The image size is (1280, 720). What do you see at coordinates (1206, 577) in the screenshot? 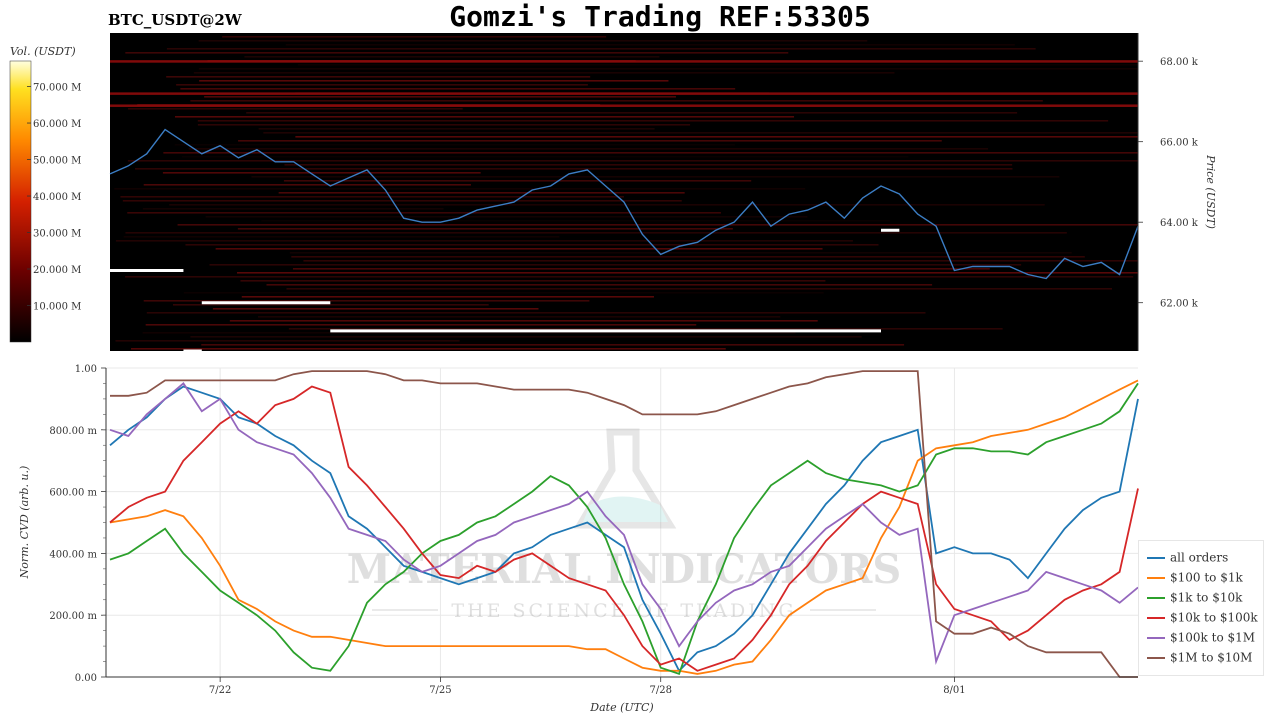
I see `legend-label: $100 to $1k` at bounding box center [1206, 577].